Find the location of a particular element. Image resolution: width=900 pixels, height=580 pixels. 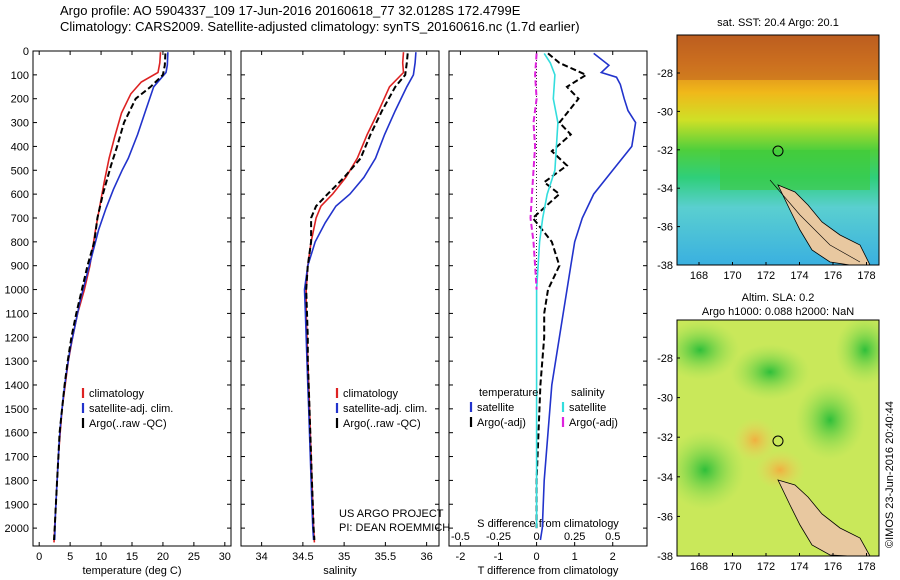

x-tick-label: 36 is located at coordinates (427, 557).